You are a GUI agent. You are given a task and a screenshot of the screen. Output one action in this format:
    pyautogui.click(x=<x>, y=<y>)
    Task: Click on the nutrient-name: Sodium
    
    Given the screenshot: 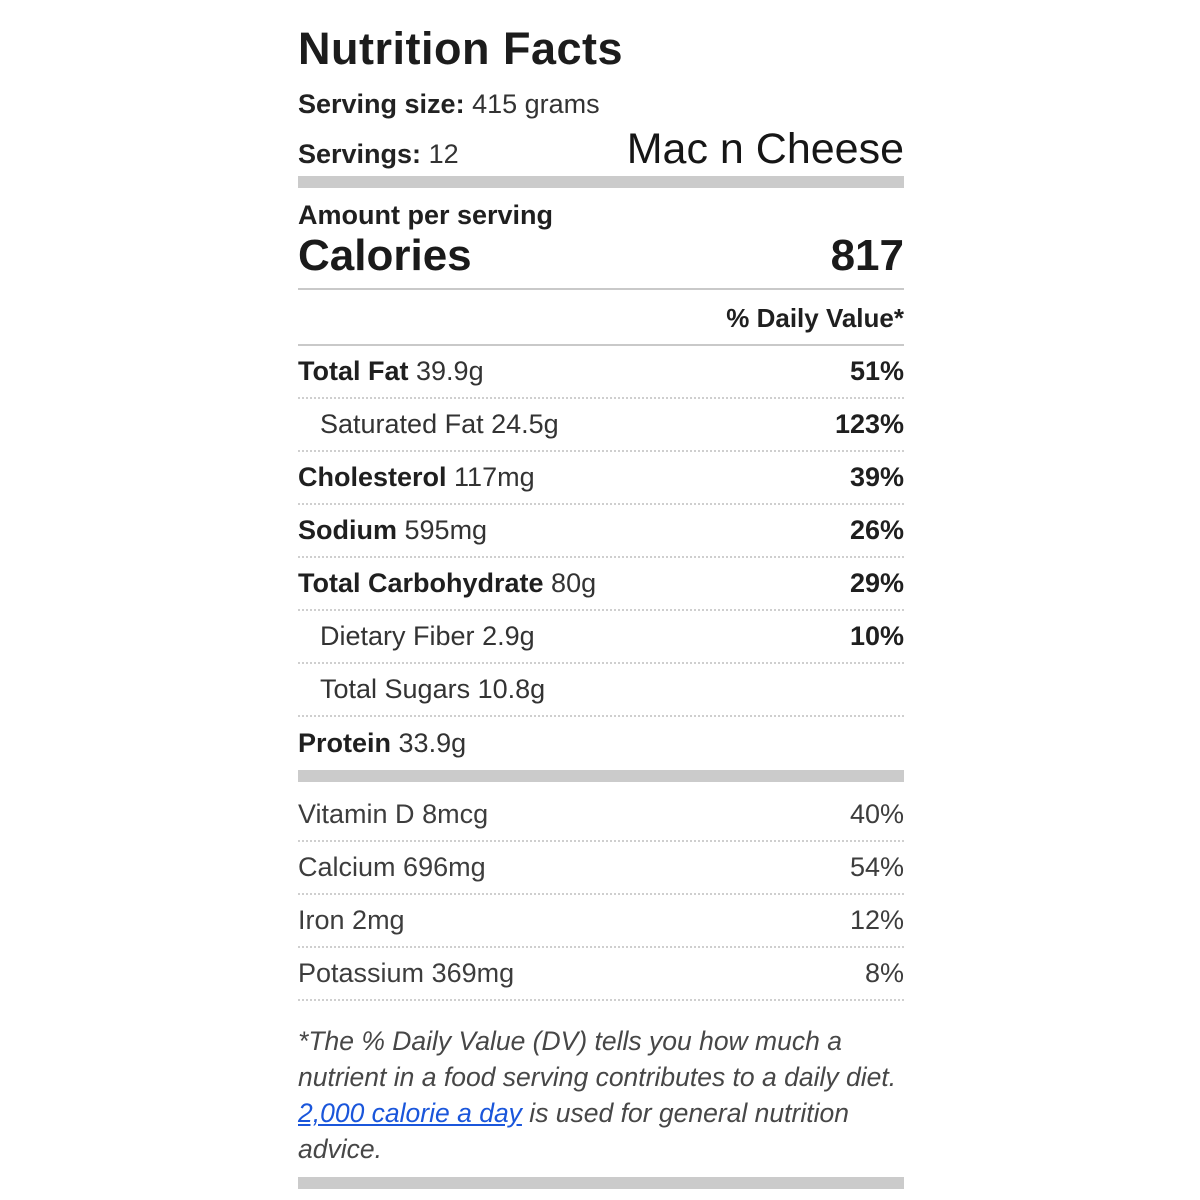 What is the action you would take?
    pyautogui.click(x=347, y=530)
    